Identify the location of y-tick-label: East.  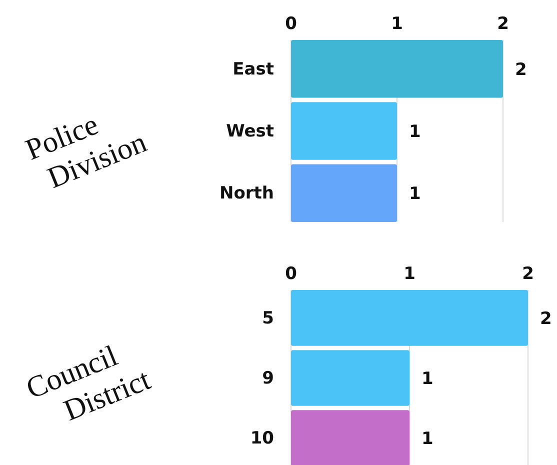
(253, 69).